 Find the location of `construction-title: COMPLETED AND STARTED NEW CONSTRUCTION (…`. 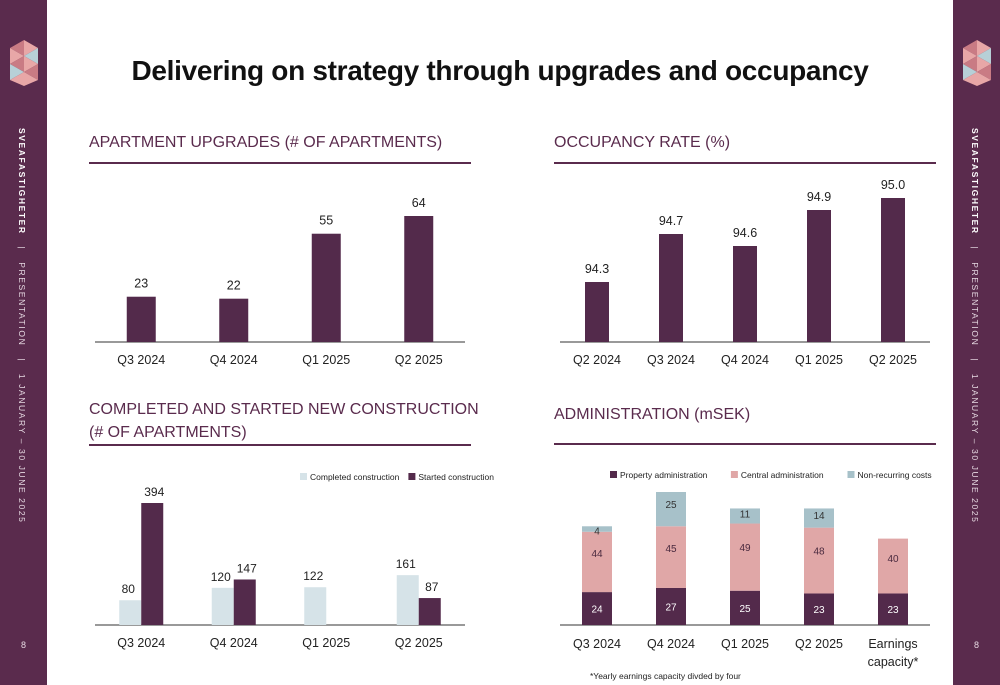

construction-title: COMPLETED AND STARTED NEW CONSTRUCTION (… is located at coordinates (284, 421).